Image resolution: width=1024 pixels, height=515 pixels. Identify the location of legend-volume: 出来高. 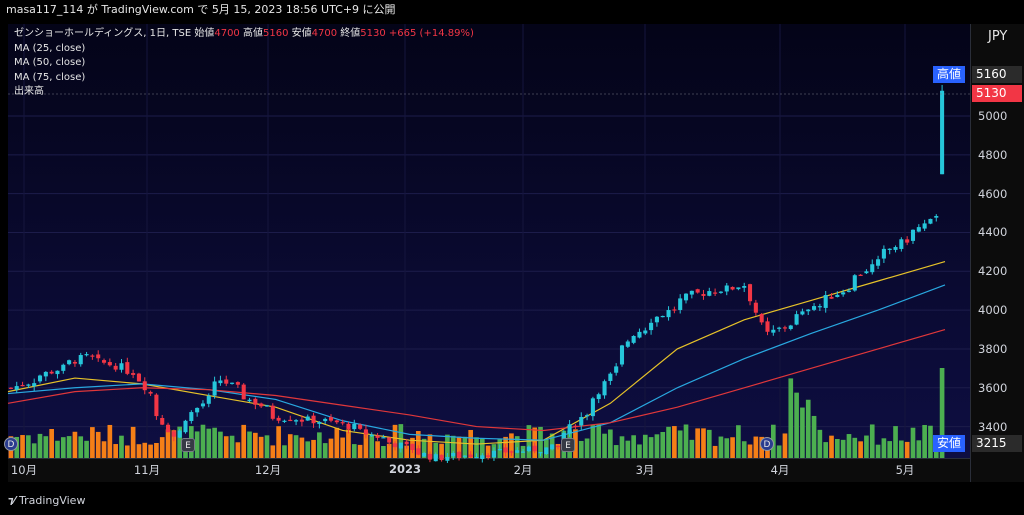
(29, 91).